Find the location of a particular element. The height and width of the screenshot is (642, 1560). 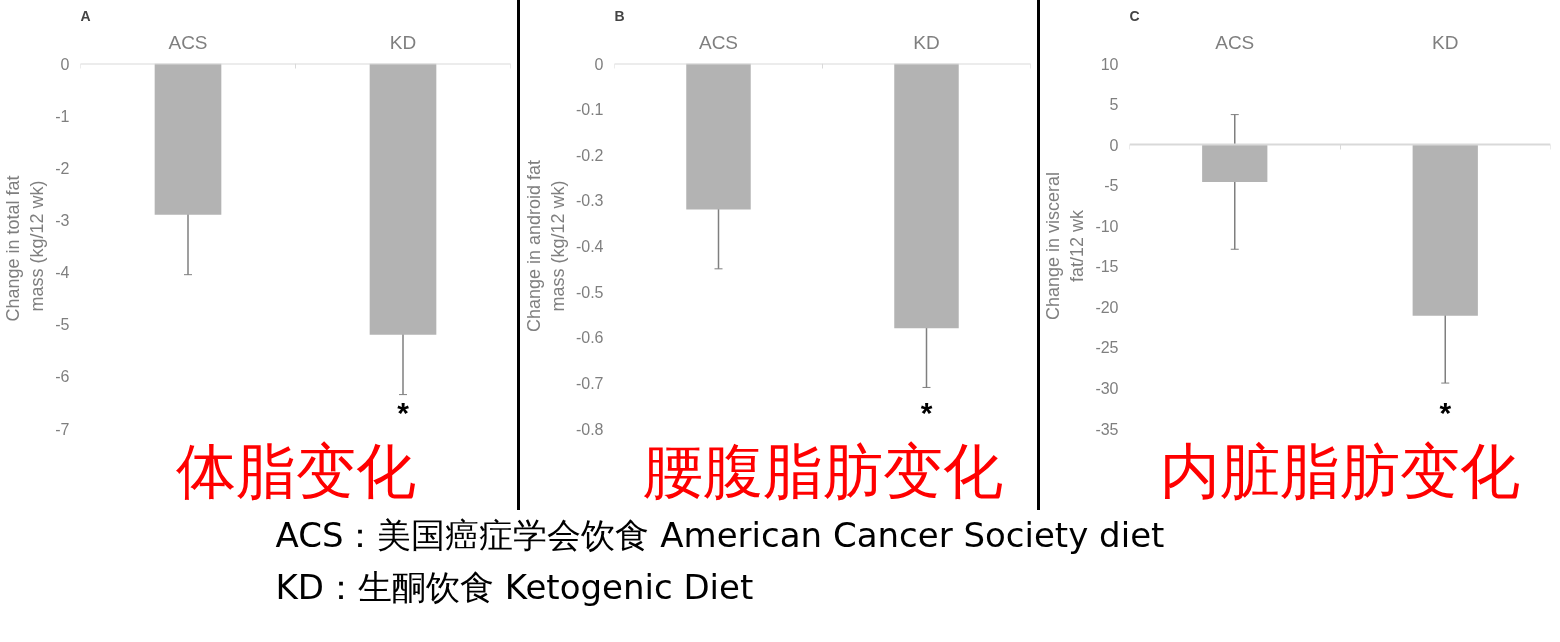

y-tick-label: -0.5 is located at coordinates (589, 292).